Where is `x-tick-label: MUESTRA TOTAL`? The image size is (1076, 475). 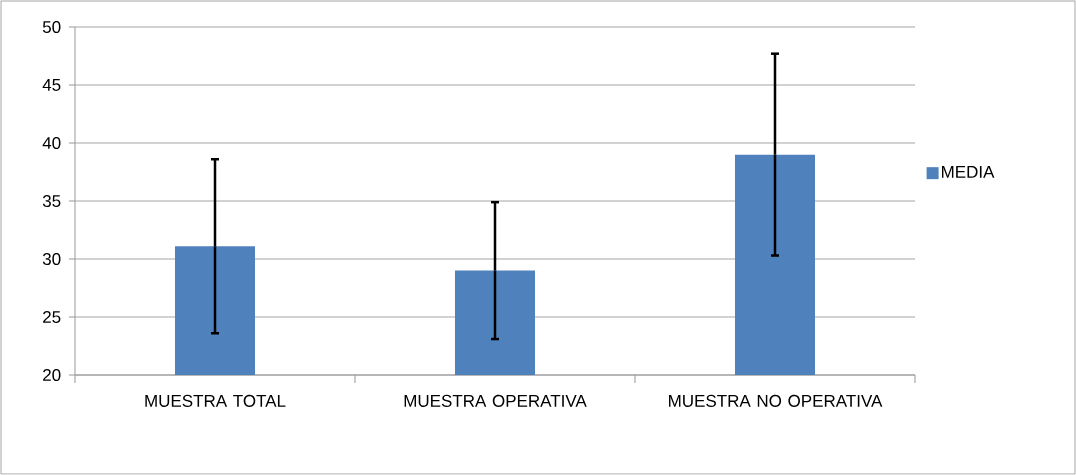 x-tick-label: MUESTRA TOTAL is located at coordinates (215, 400).